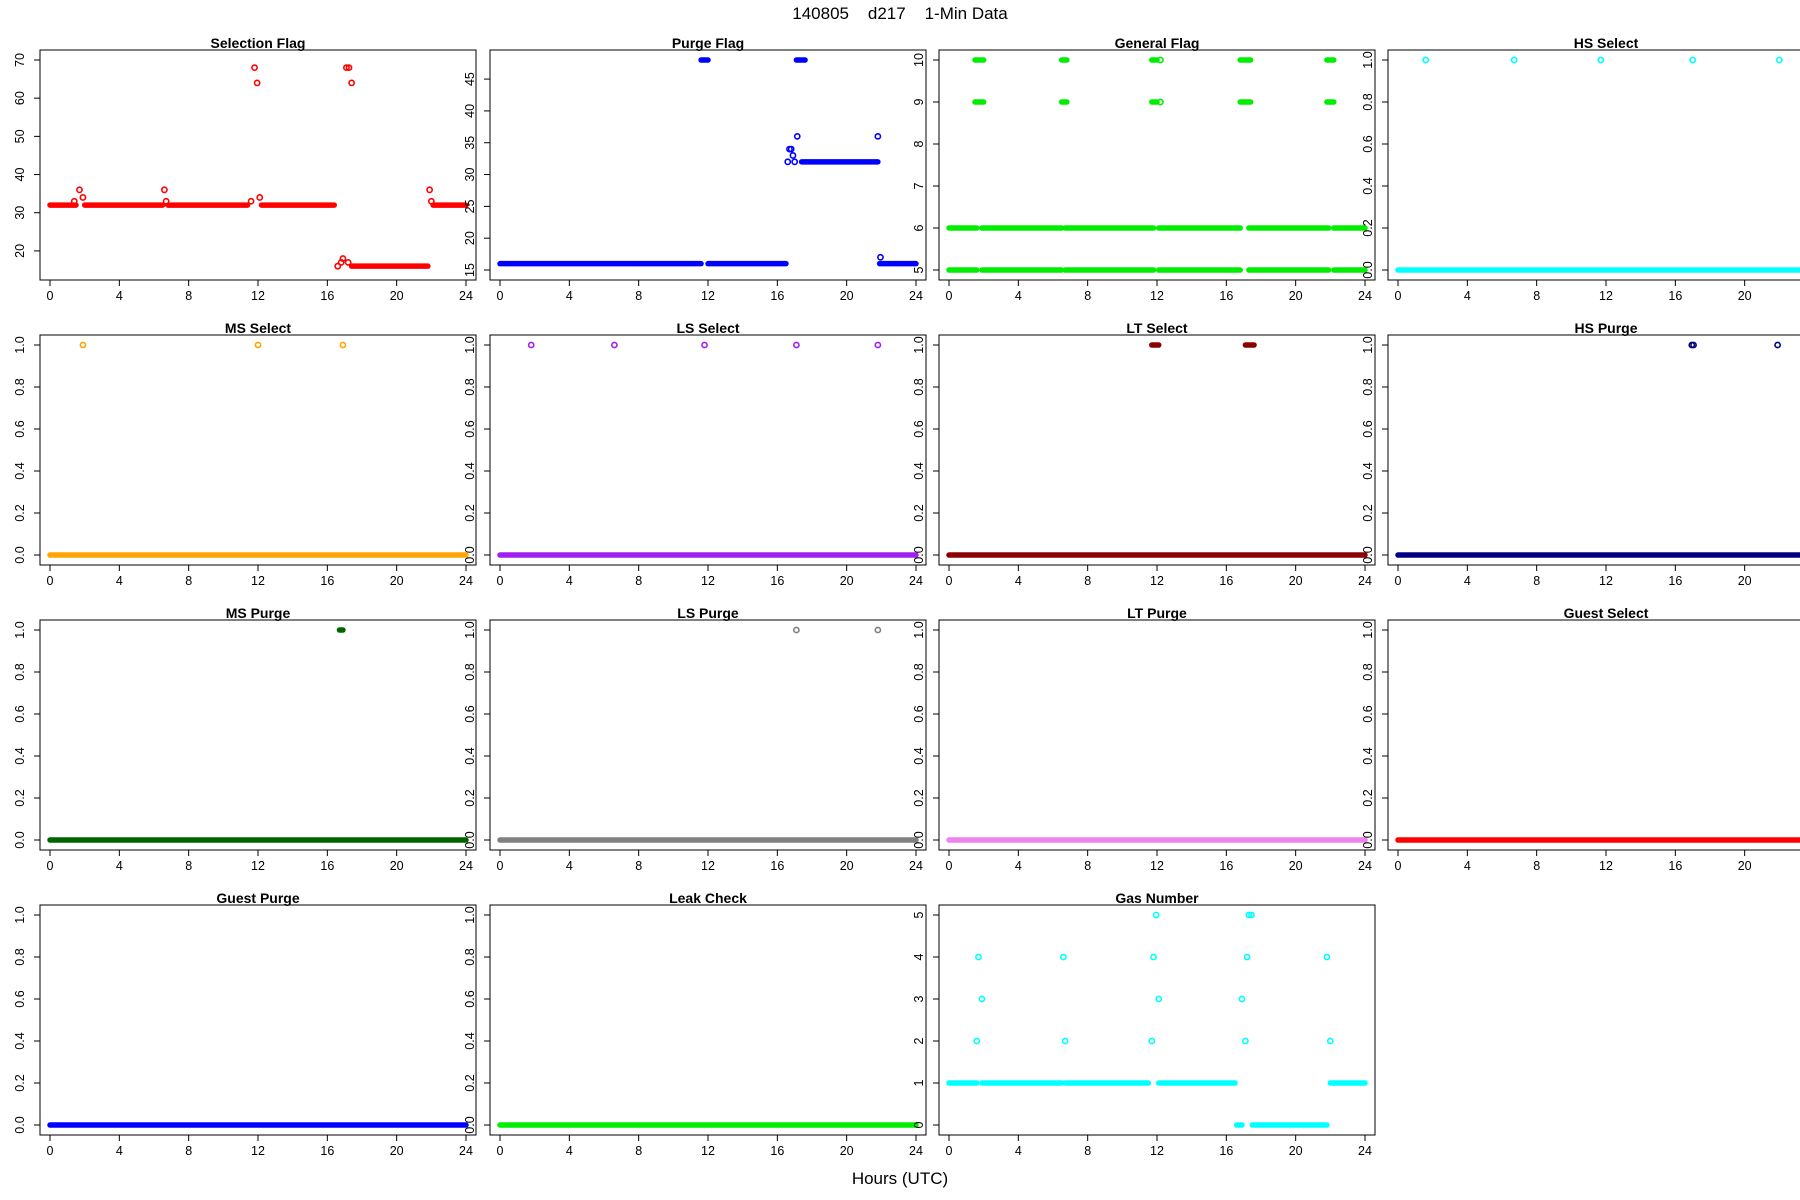  I want to click on y-tick-label: 45, so click(470, 79).